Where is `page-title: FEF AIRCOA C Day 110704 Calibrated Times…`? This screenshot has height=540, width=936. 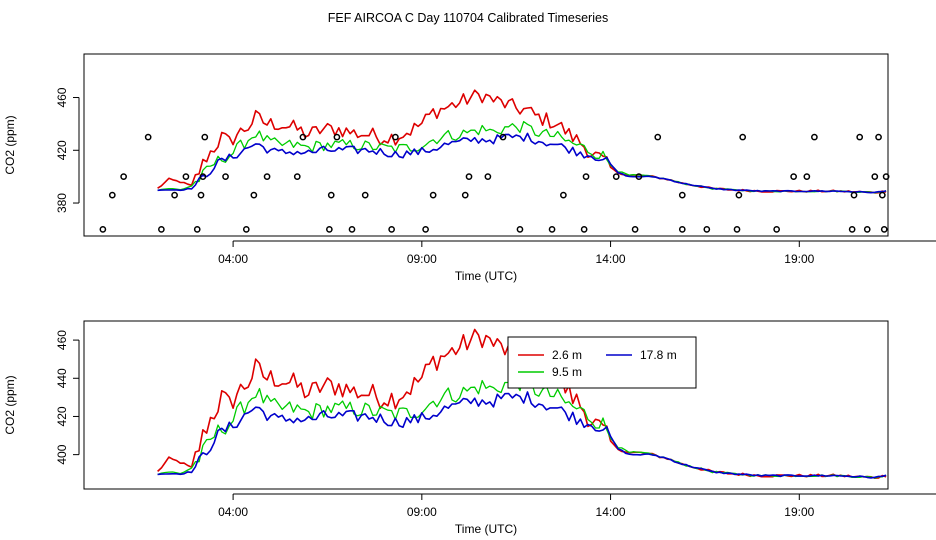
page-title: FEF AIRCOA C Day 110704 Calibrated Times… is located at coordinates (468, 18).